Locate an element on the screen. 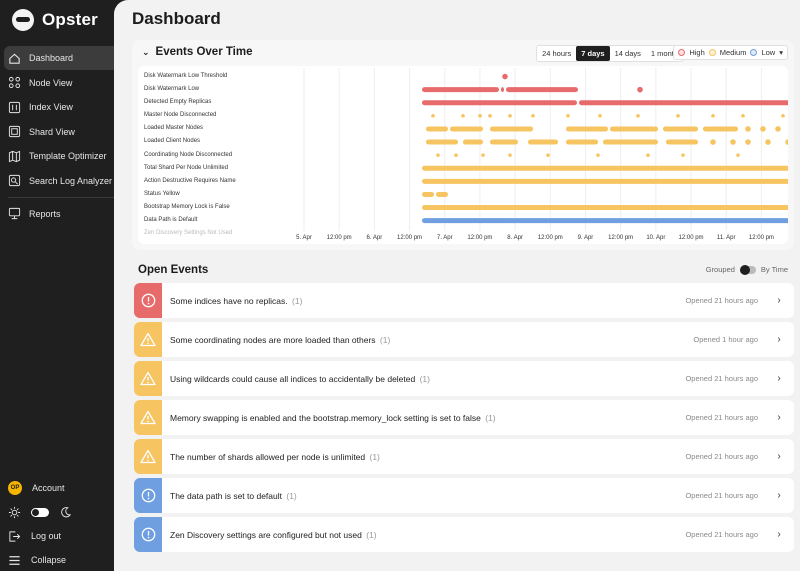  timeline-x-tick: 12:00 pm is located at coordinates (550, 238).